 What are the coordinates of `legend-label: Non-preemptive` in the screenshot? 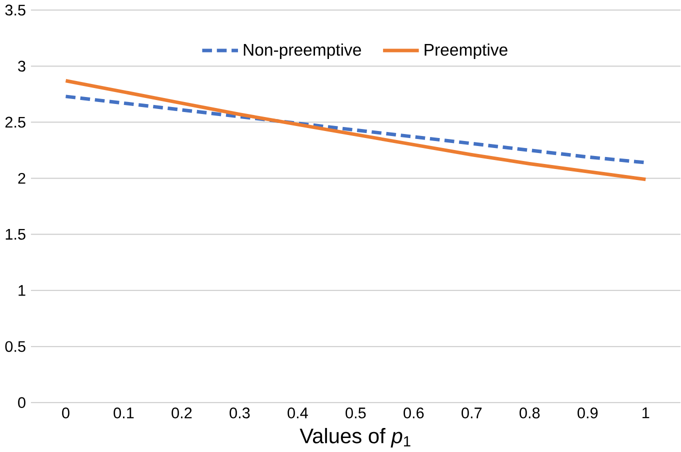 It's located at (302, 51).